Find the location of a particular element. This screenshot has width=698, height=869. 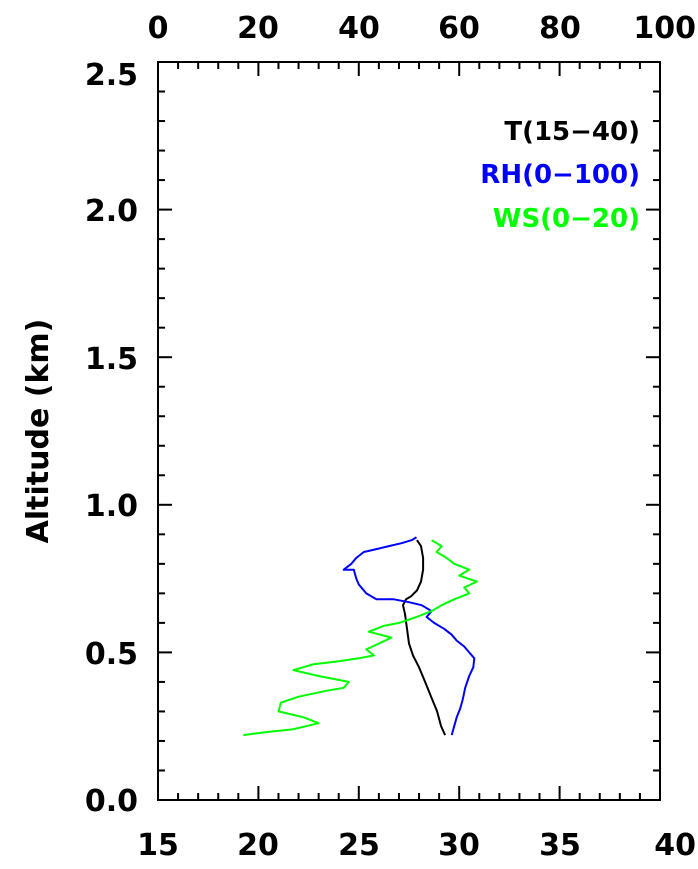

x-bottom-tick-label: 35 is located at coordinates (560, 845).